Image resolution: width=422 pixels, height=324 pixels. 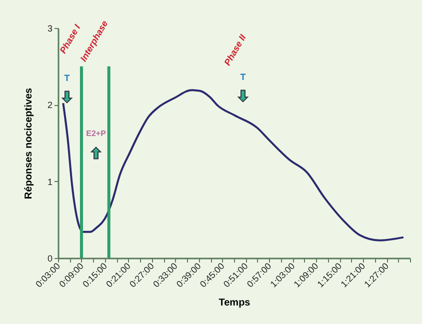 What do you see at coordinates (49, 105) in the screenshot?
I see `y-tick-label: 2` at bounding box center [49, 105].